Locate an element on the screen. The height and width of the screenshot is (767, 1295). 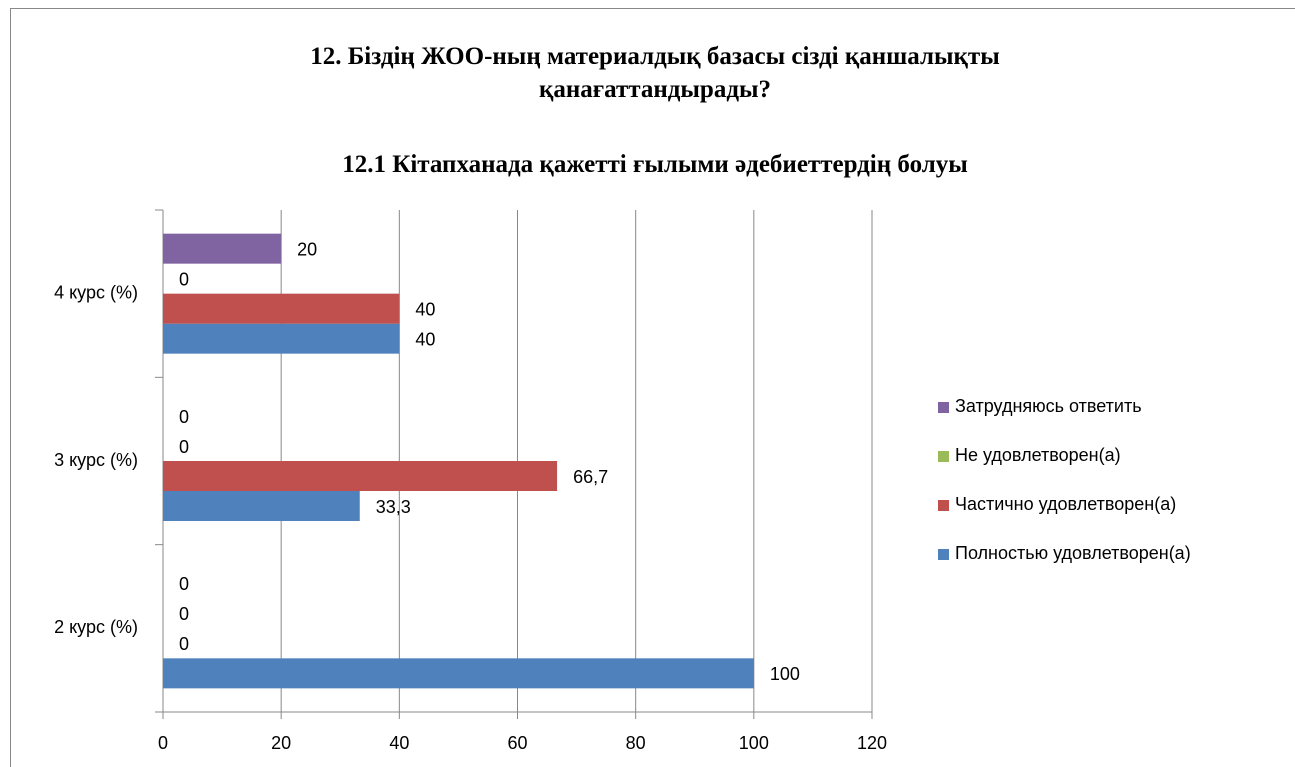
legend-label: Полностью удовлетворен(а) is located at coordinates (1073, 553).